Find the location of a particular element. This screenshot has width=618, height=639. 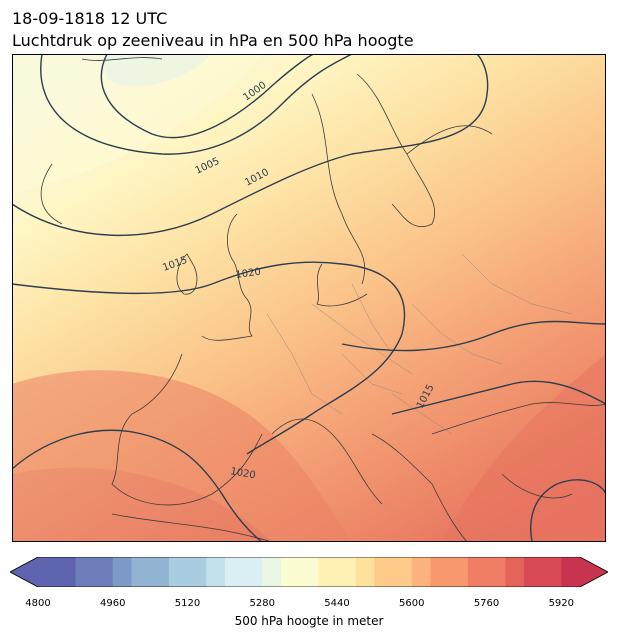

isobar-1015-east is located at coordinates (473, 336).